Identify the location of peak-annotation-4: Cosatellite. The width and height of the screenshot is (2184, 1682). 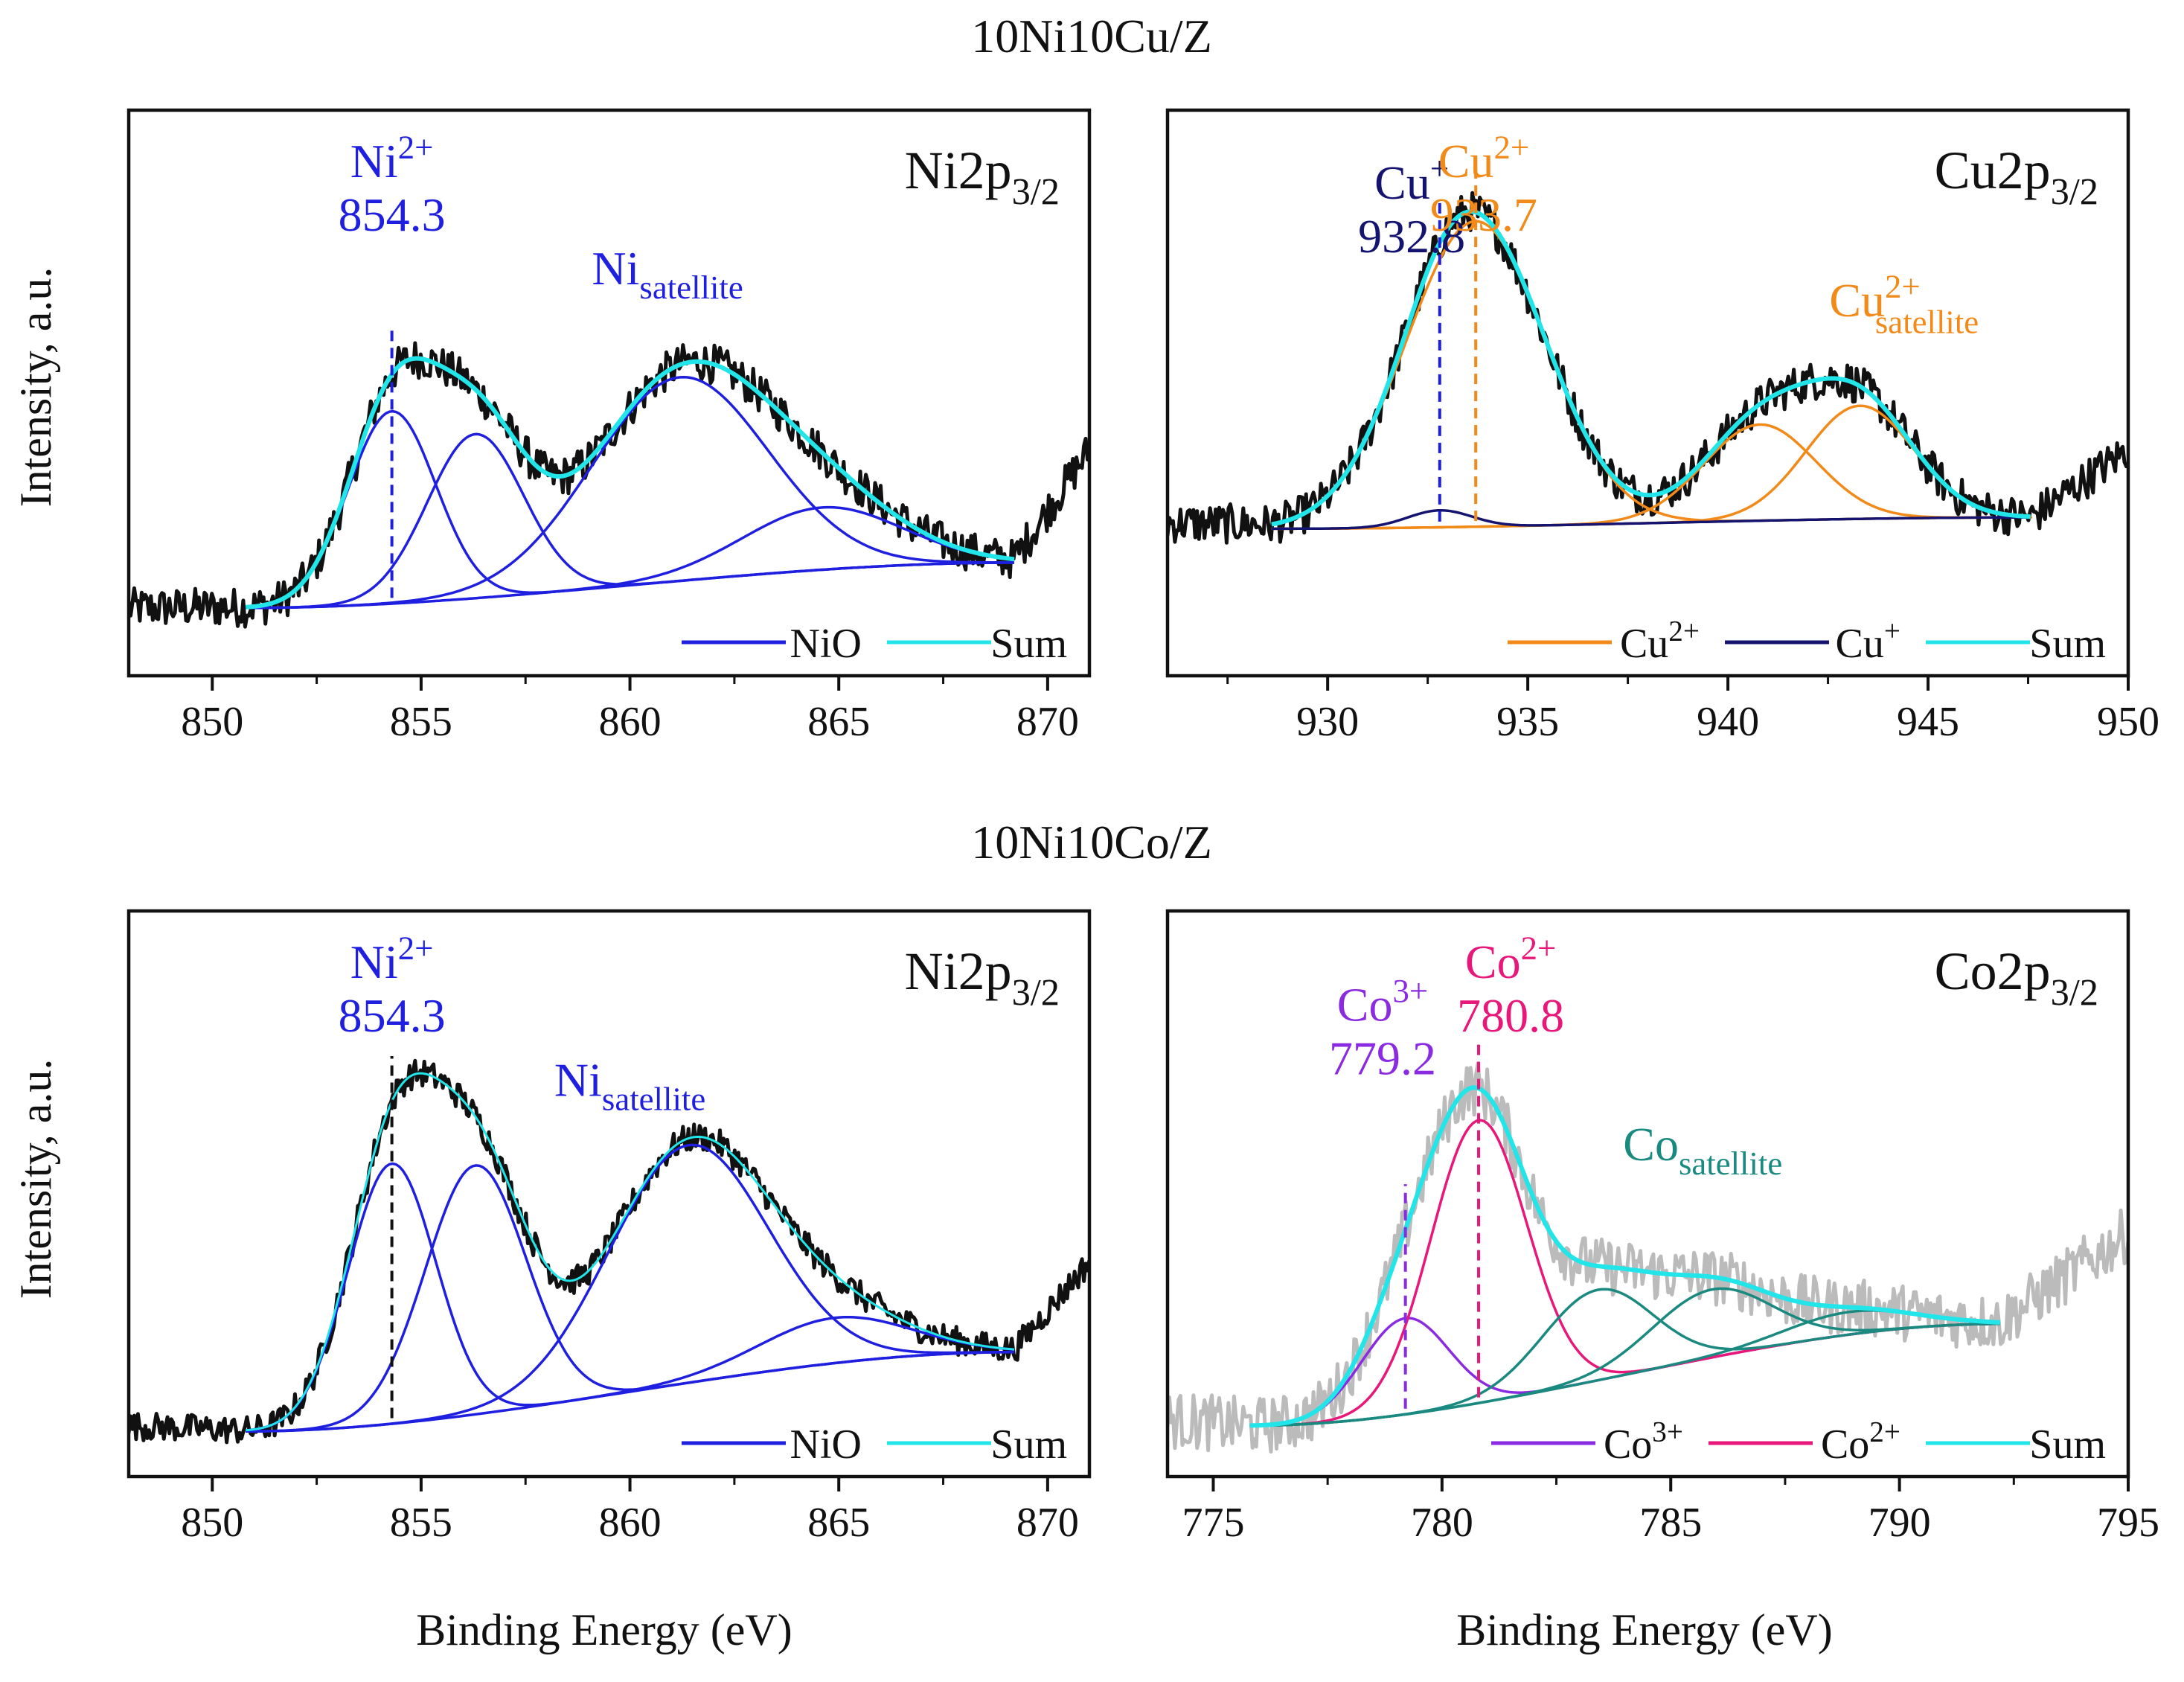
(1702, 1150).